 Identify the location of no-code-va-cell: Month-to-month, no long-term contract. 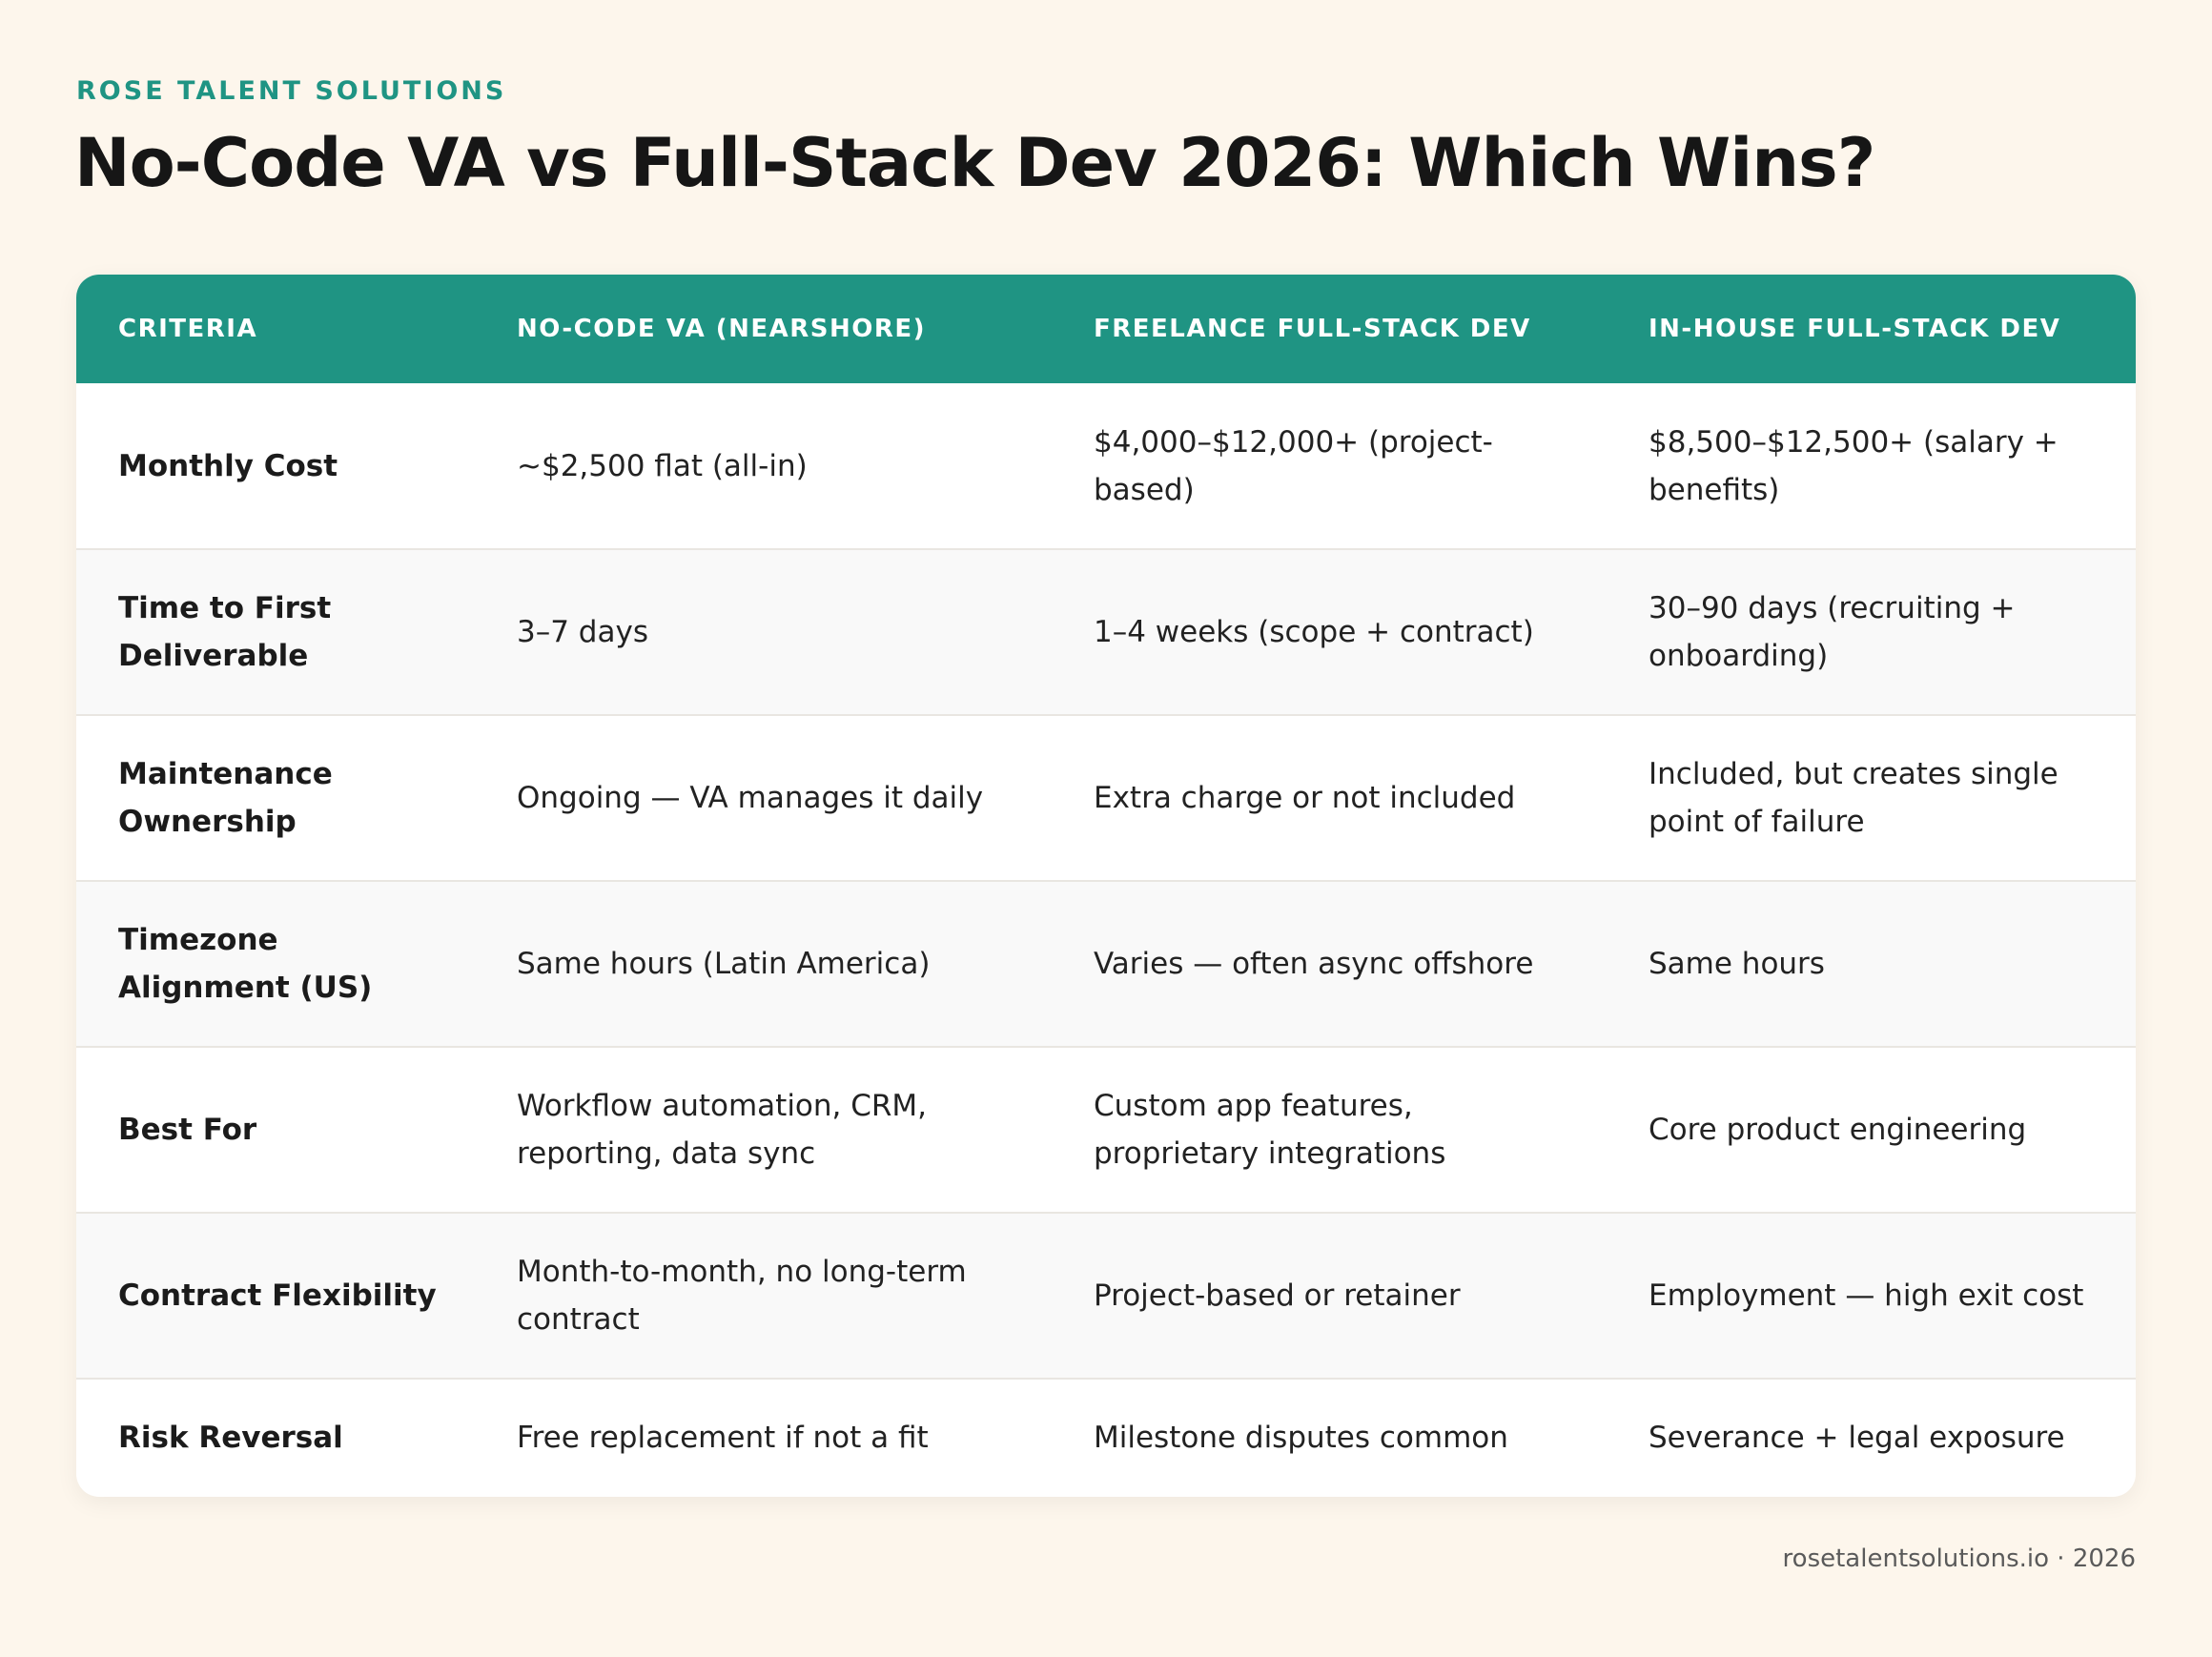
(742, 1296).